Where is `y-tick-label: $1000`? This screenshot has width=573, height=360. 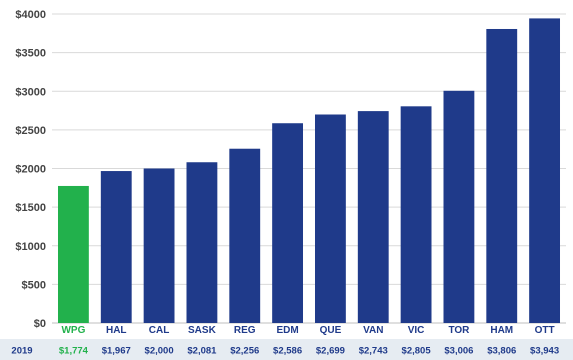 y-tick-label: $1000 is located at coordinates (30, 247).